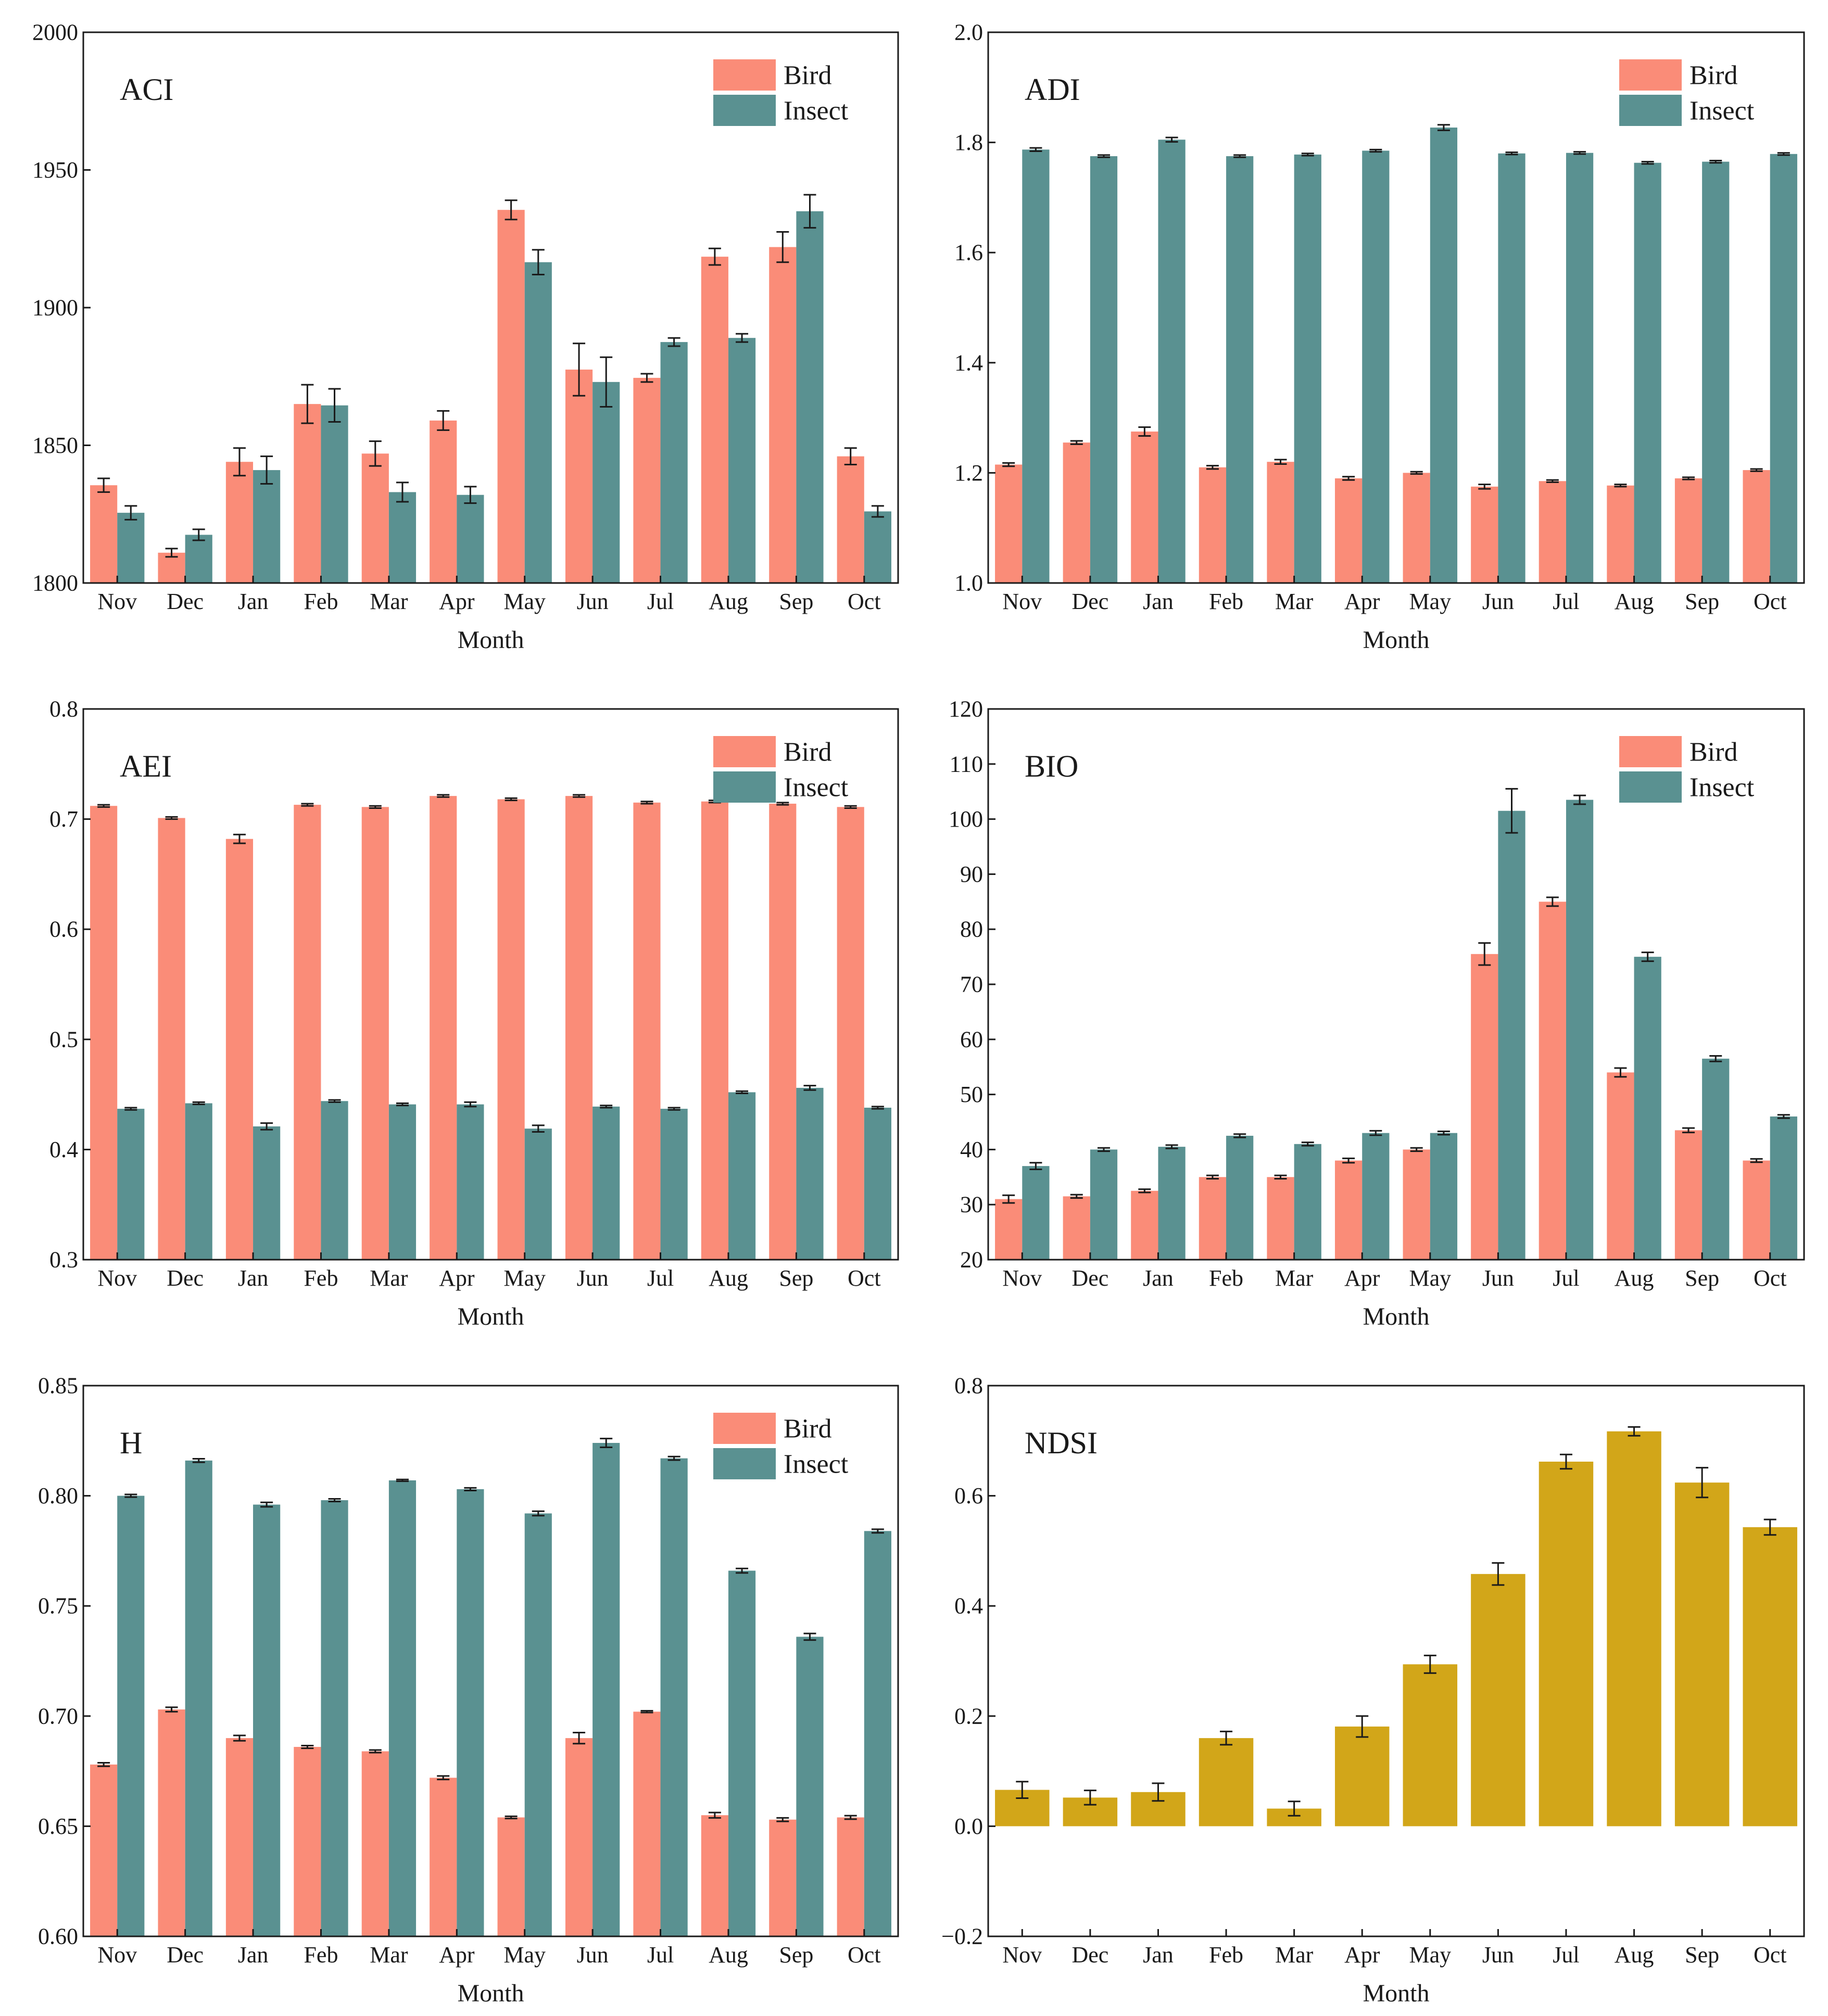 The width and height of the screenshot is (1828, 2016). Describe the element at coordinates (661, 601) in the screenshot. I see `aci-x-tick-label: Jul` at that location.